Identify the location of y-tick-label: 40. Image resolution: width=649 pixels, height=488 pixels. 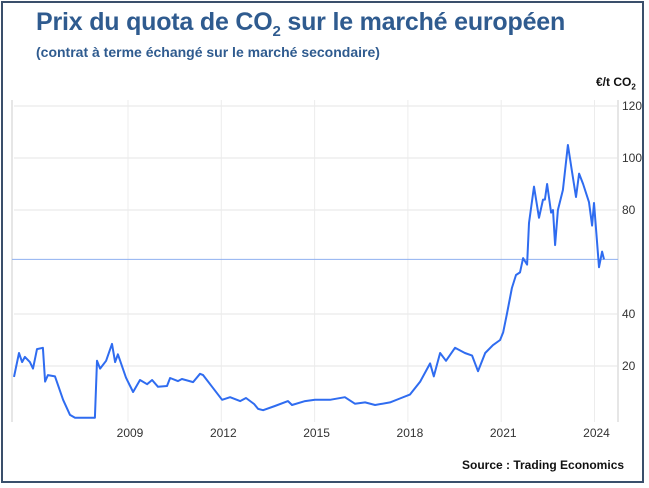
(629, 314).